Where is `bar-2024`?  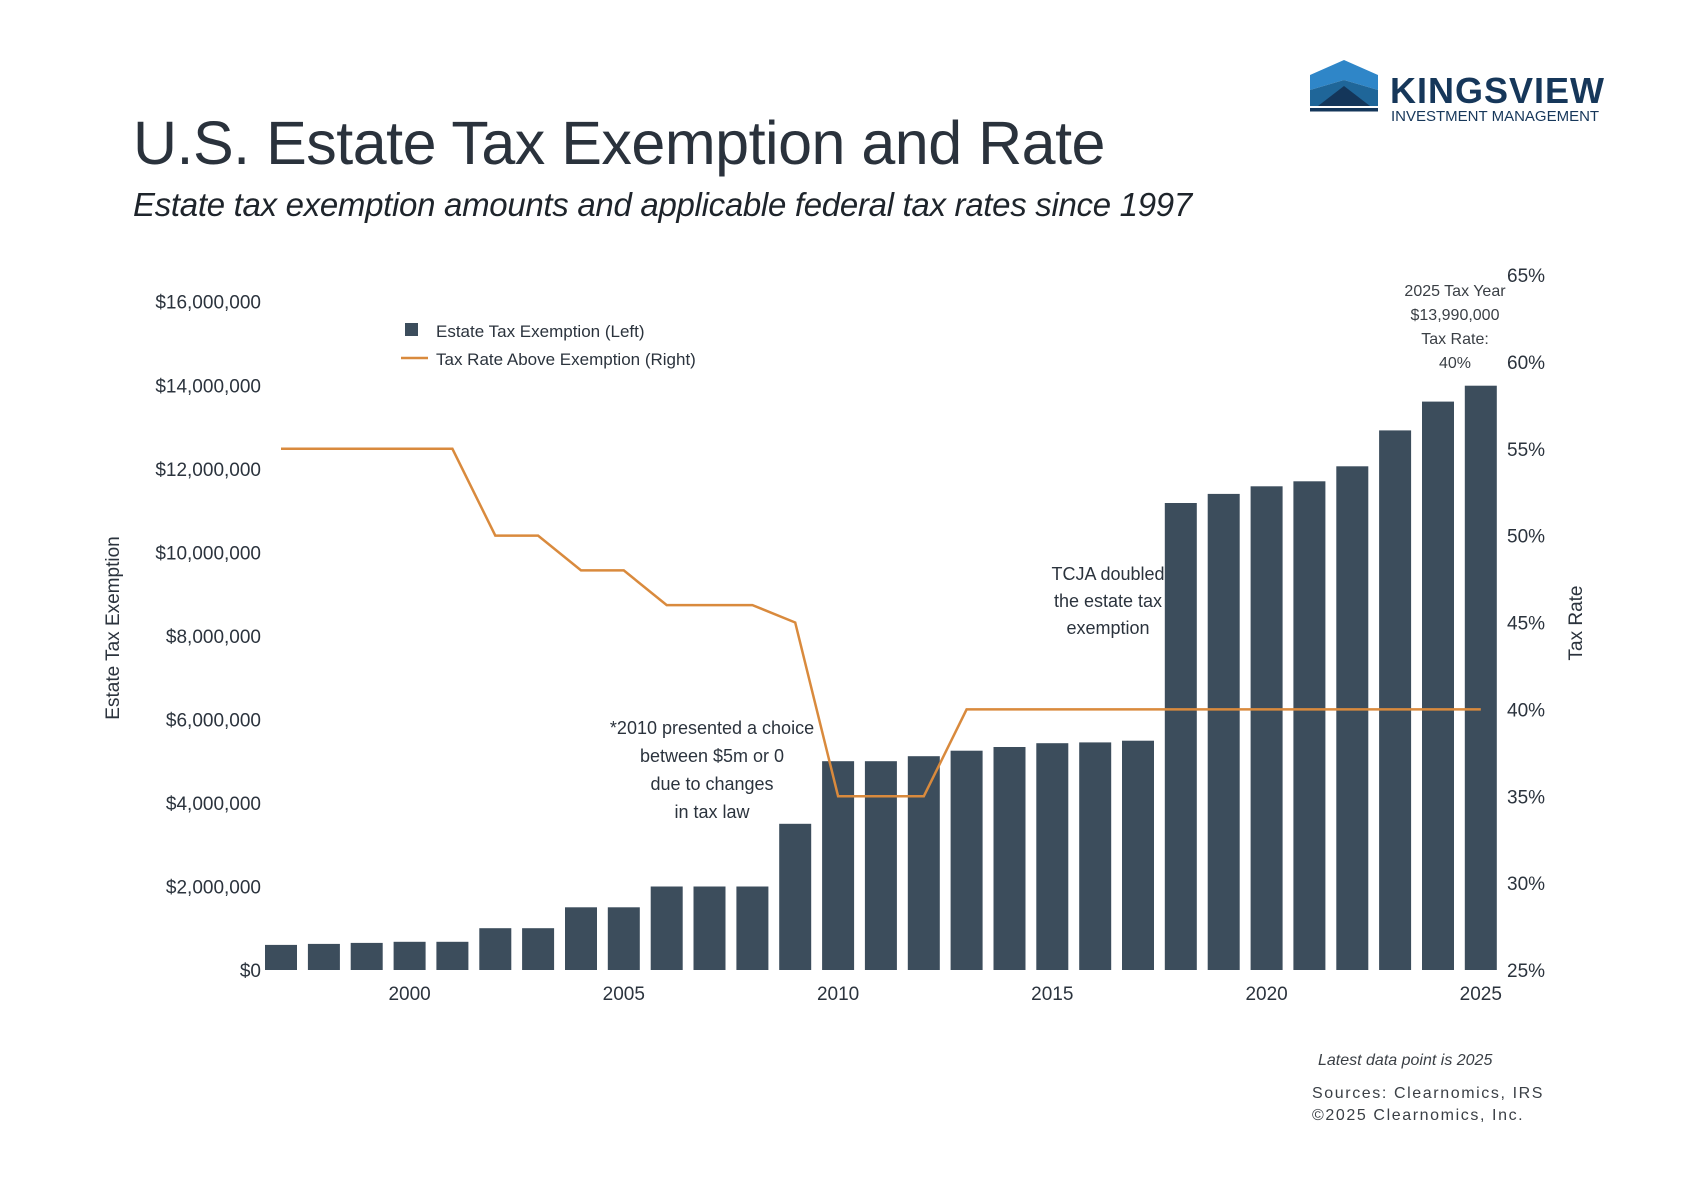
bar-2024 is located at coordinates (1438, 686).